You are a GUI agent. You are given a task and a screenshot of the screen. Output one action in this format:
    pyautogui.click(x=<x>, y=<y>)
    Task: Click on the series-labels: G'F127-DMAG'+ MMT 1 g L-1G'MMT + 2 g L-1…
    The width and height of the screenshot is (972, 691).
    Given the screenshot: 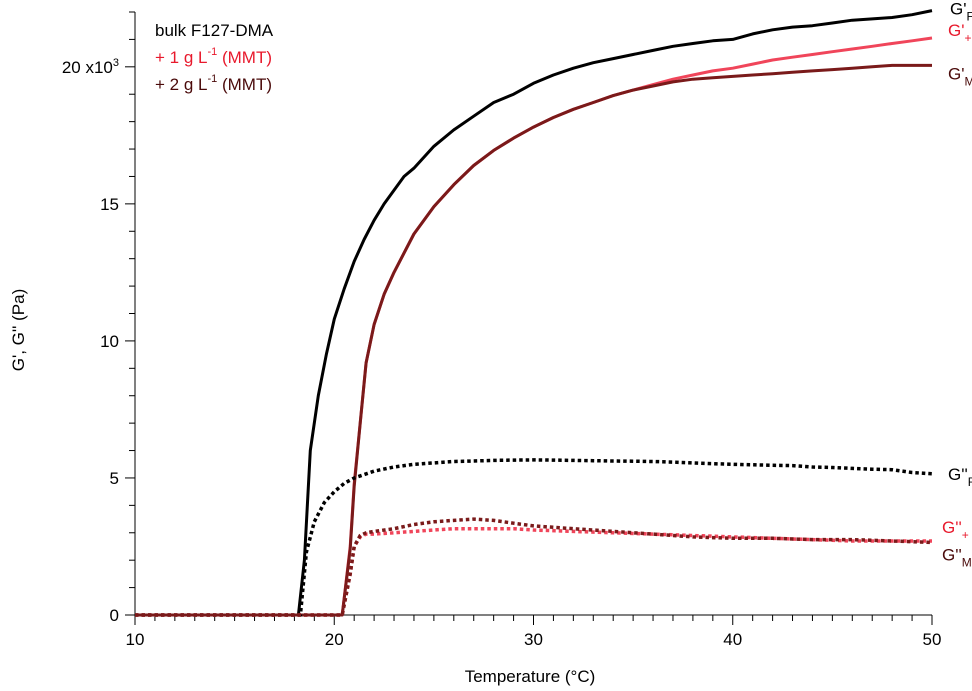 What is the action you would take?
    pyautogui.click(x=957, y=284)
    